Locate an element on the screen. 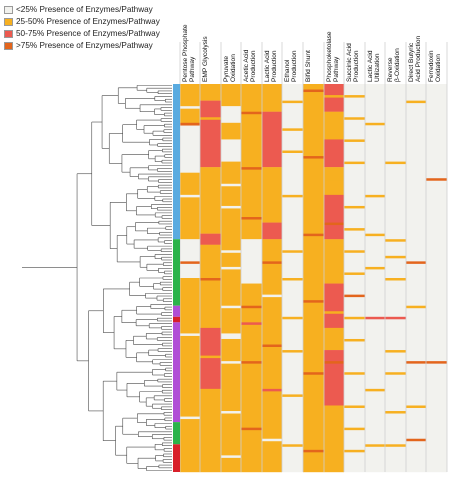 The image size is (474, 479). column-label: Lactic Acid Production is located at coordinates (271, 66).